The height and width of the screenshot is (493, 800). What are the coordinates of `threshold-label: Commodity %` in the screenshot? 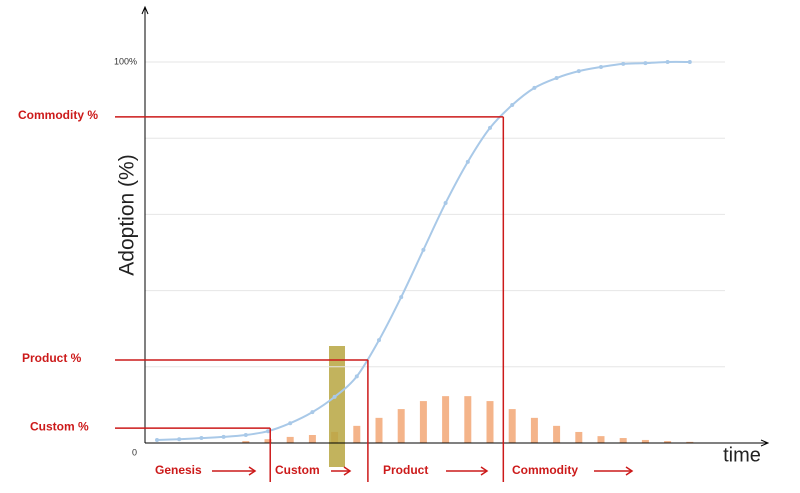 It's located at (58, 115).